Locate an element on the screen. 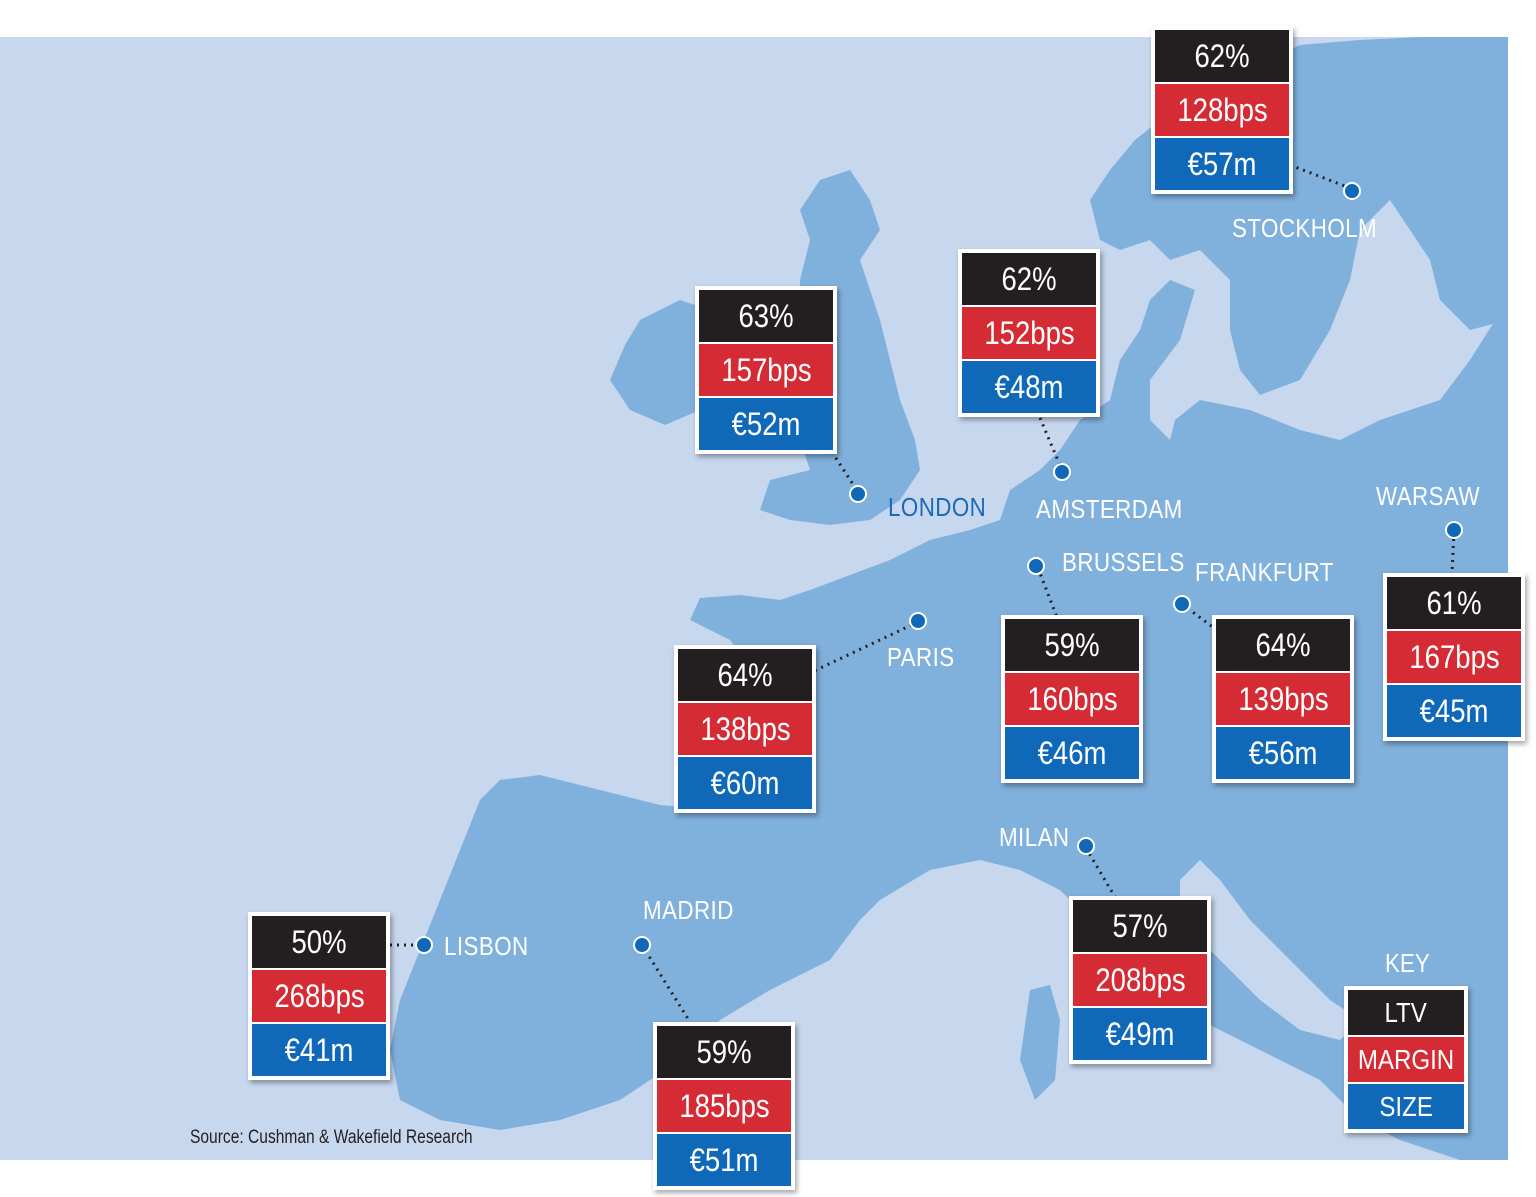 The image size is (1536, 1197). land-ireland is located at coordinates (665, 362).